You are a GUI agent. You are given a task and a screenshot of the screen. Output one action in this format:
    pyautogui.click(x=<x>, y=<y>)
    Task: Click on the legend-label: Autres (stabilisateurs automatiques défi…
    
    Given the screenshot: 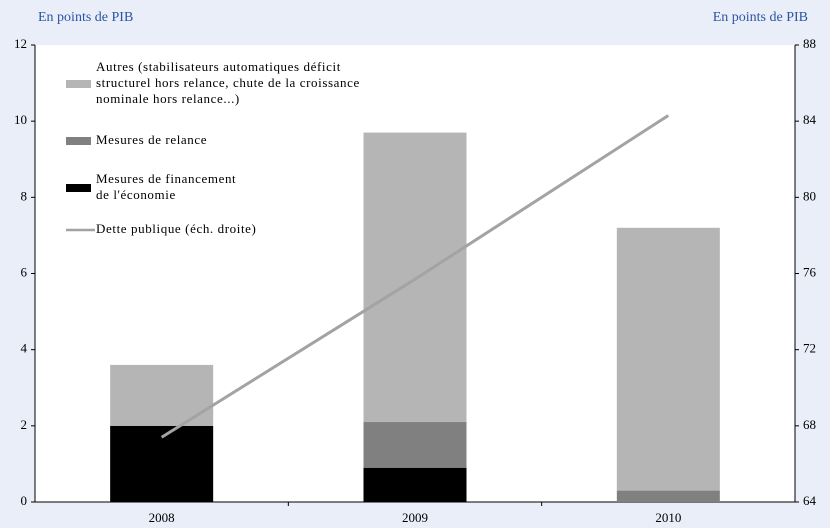 What is the action you would take?
    pyautogui.click(x=228, y=82)
    